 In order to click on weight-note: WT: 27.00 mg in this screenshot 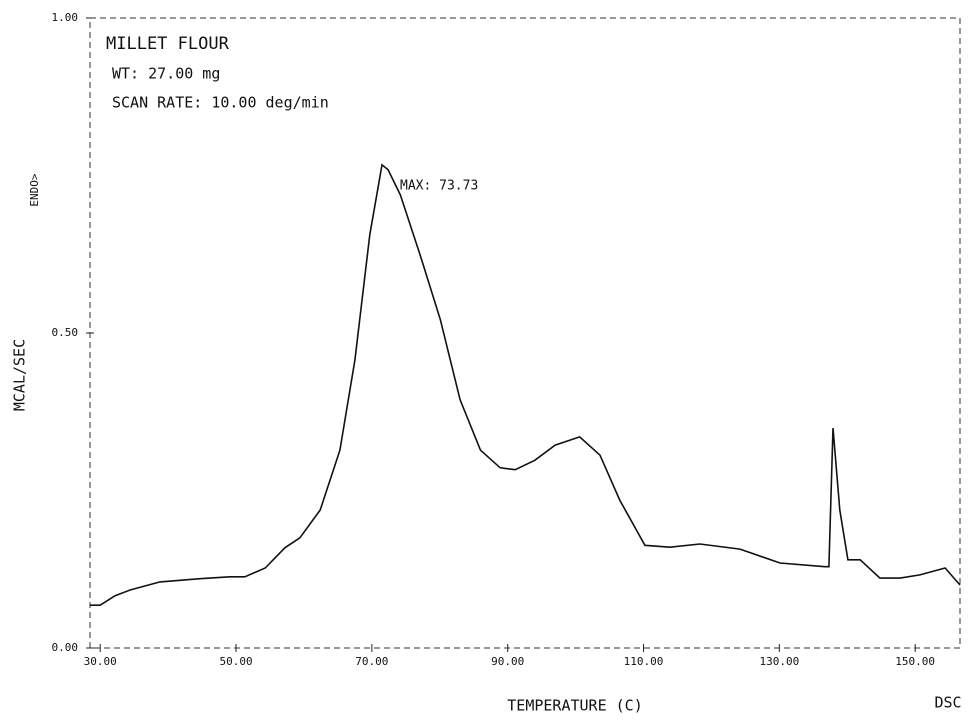, I will do `click(166, 74)`.